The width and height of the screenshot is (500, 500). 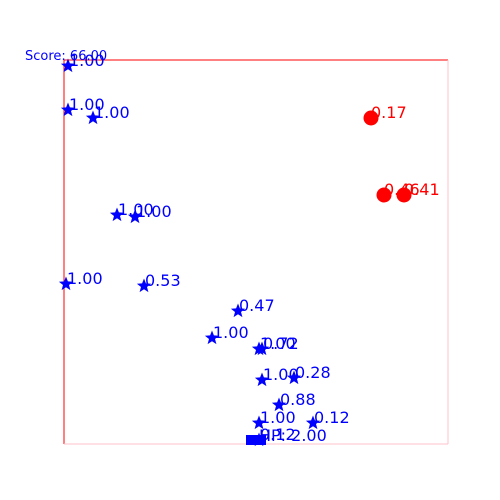 I want to click on enemy-label: 0.41, so click(x=422, y=189).